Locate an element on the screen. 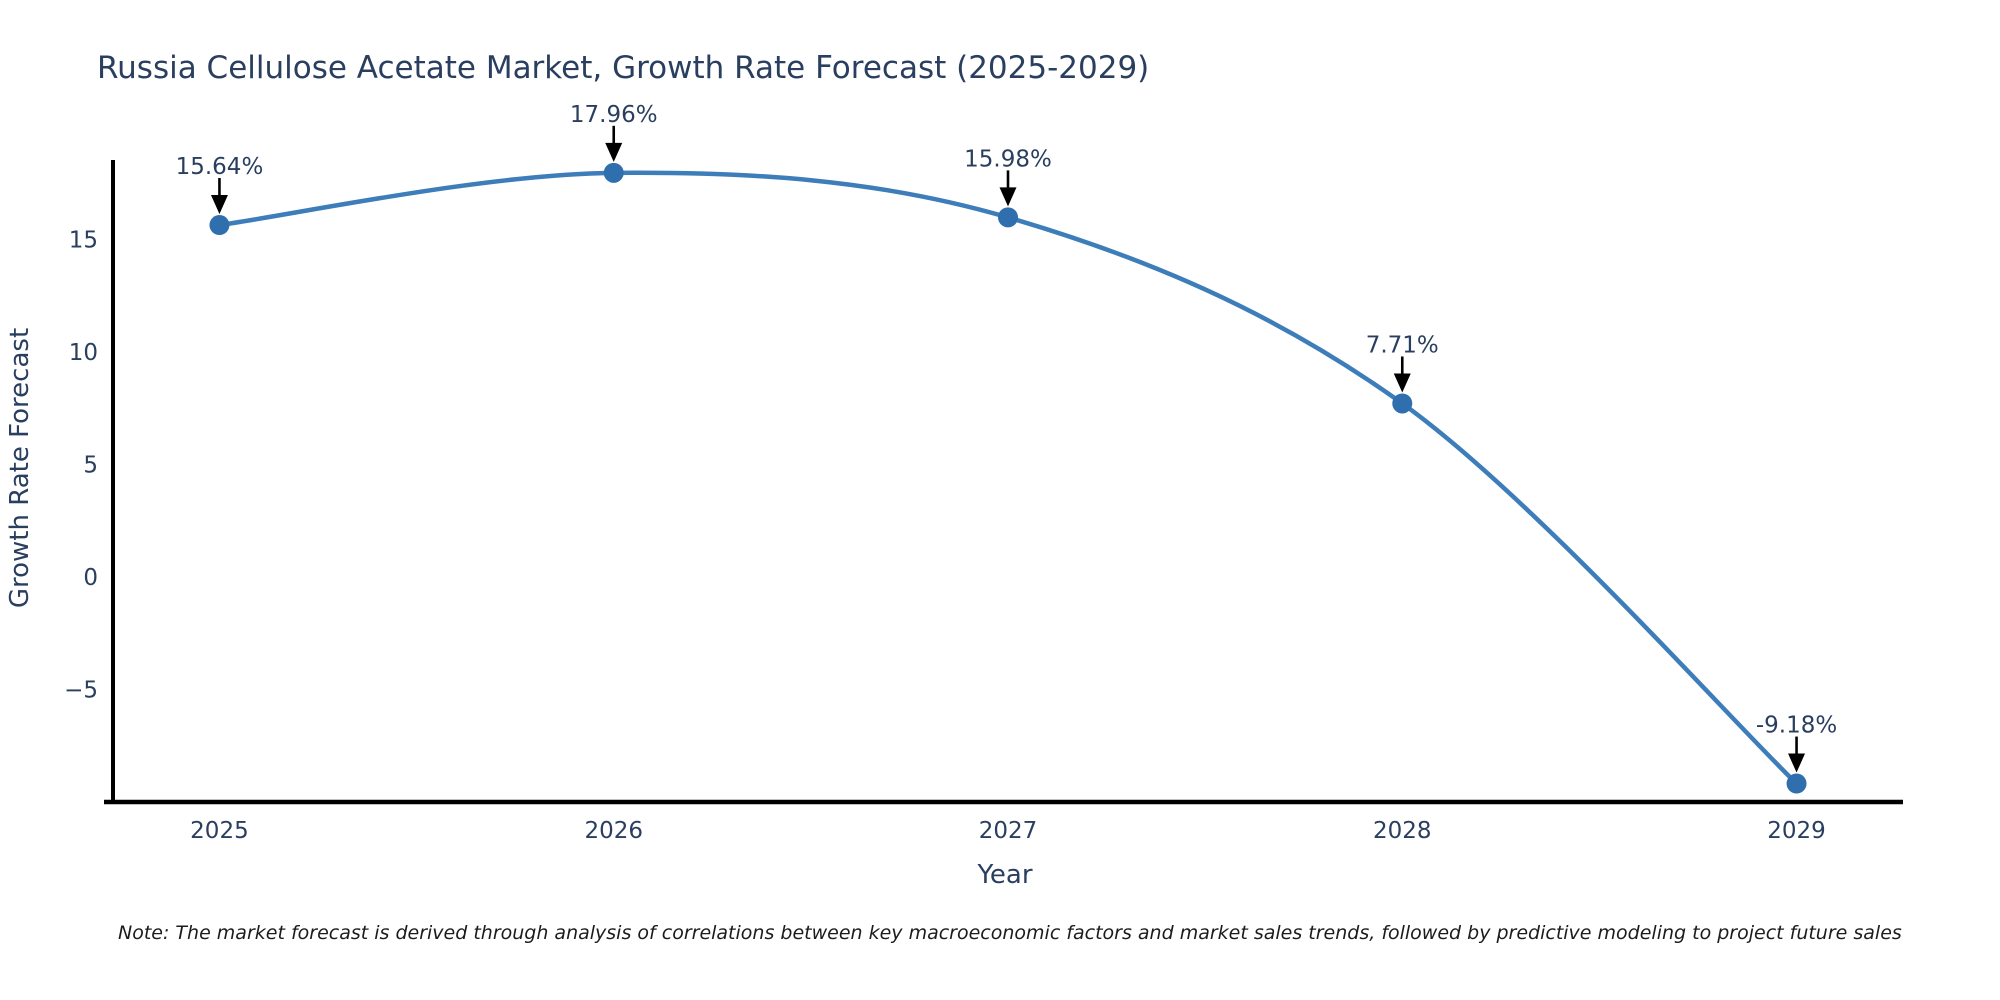 The height and width of the screenshot is (1000, 2000). y-tick-label: 5 is located at coordinates (90, 465).